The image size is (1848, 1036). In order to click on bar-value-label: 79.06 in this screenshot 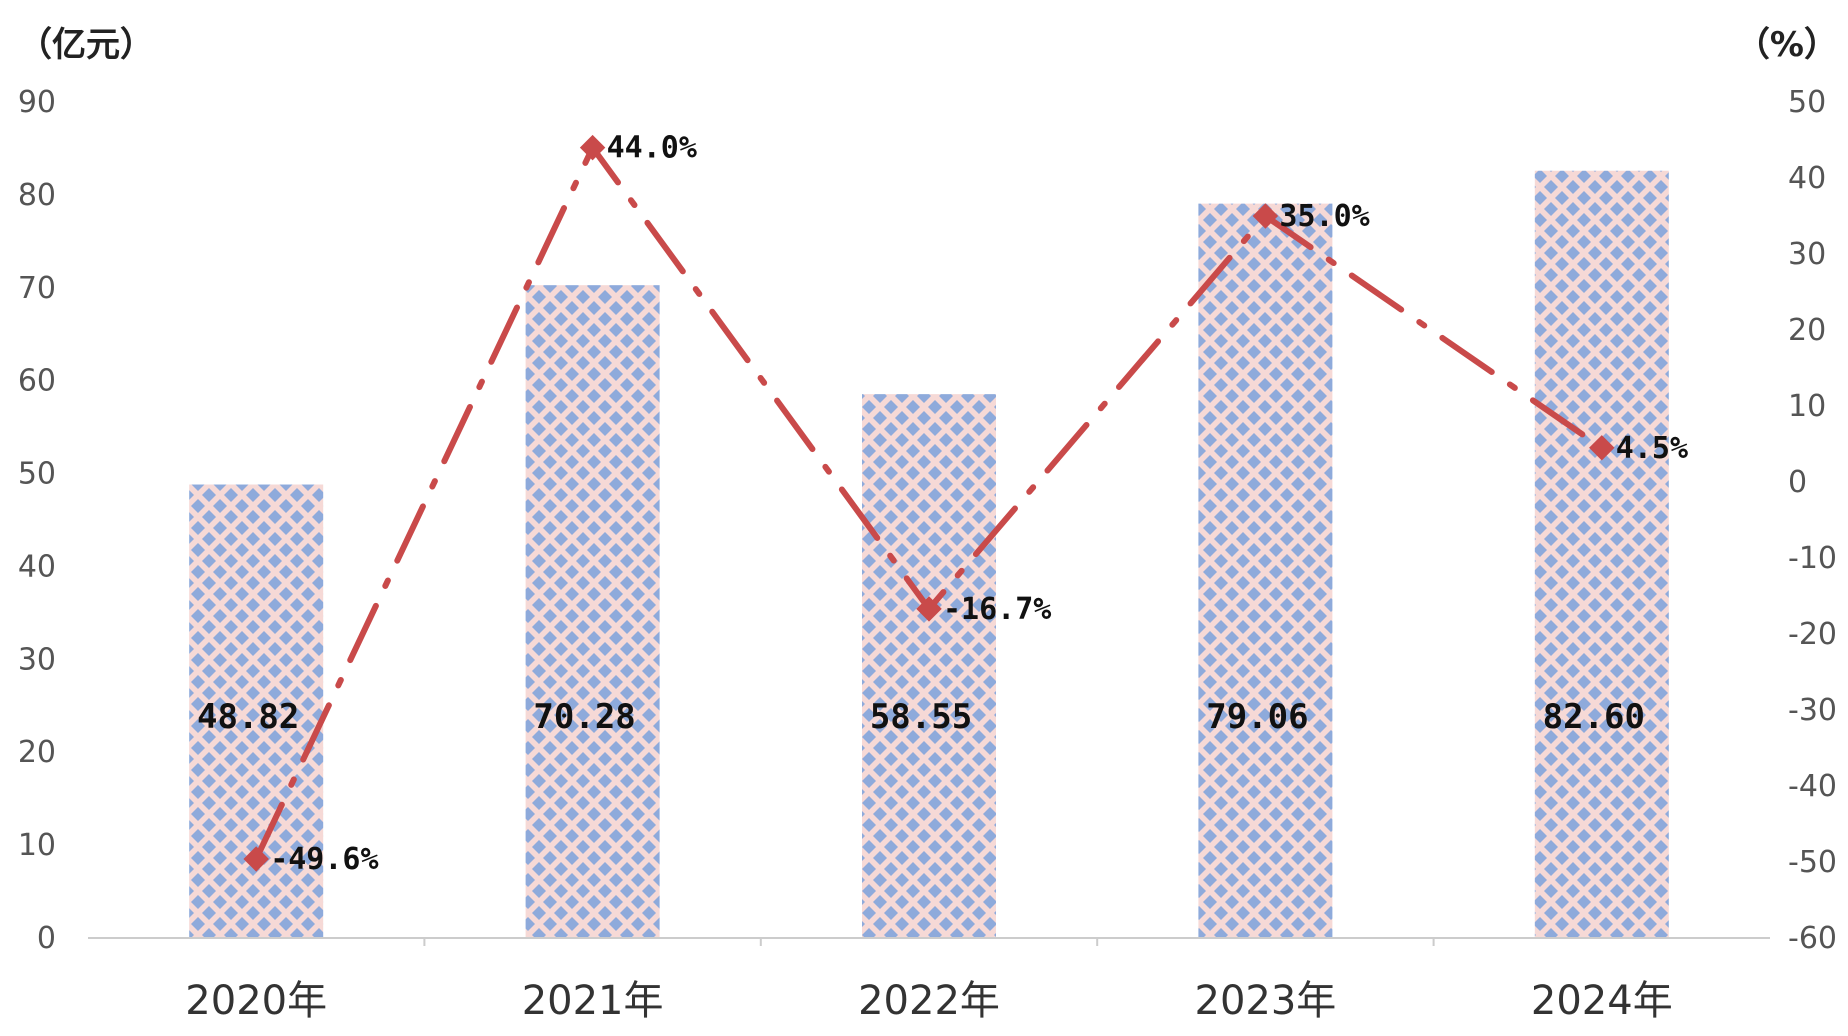, I will do `click(1257, 717)`.